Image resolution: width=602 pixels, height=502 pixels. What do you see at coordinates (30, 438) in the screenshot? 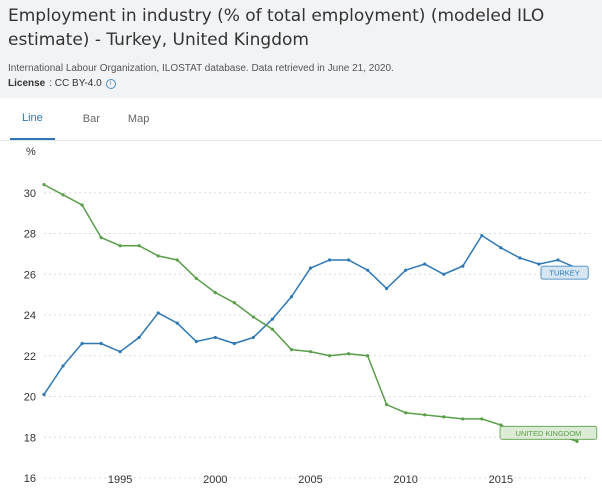
I see `y-tick-label: 18` at bounding box center [30, 438].